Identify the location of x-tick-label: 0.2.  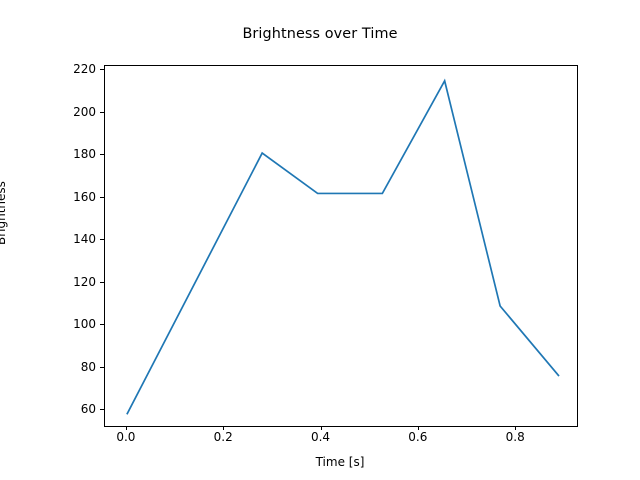
(223, 437).